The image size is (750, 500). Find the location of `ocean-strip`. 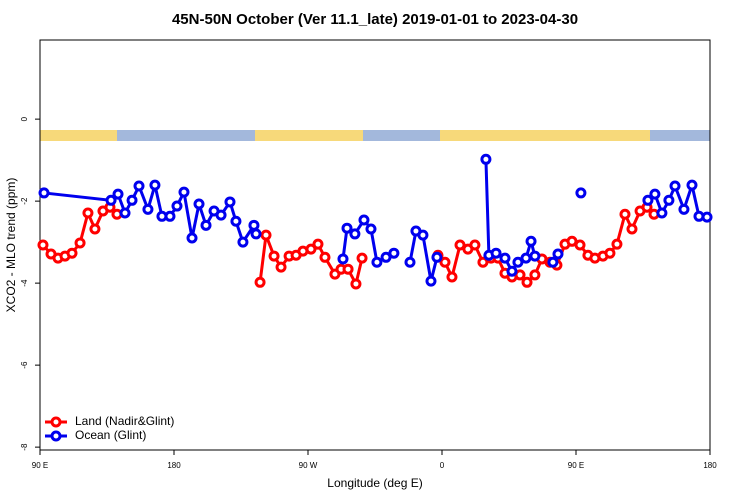

ocean-strip is located at coordinates (375, 135).